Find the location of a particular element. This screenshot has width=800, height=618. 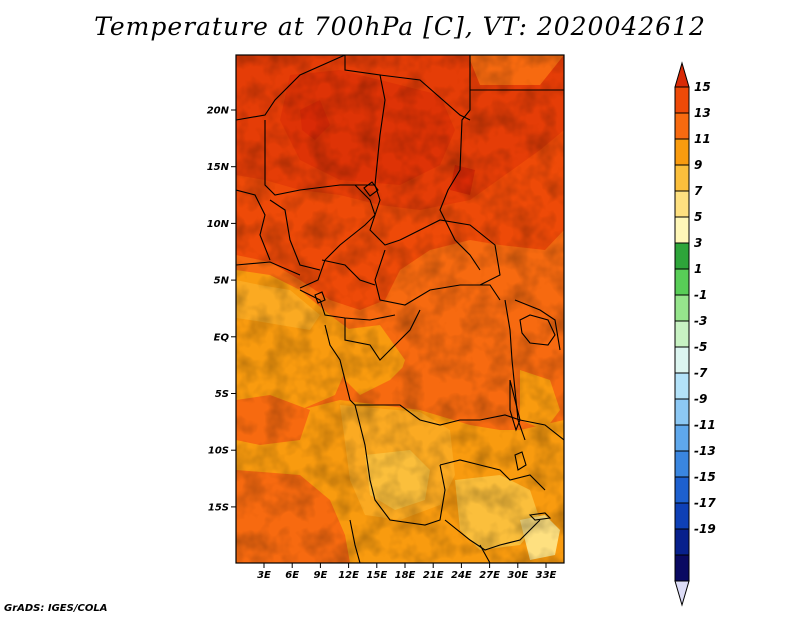

lat-label: 10N is located at coordinates (218, 224).